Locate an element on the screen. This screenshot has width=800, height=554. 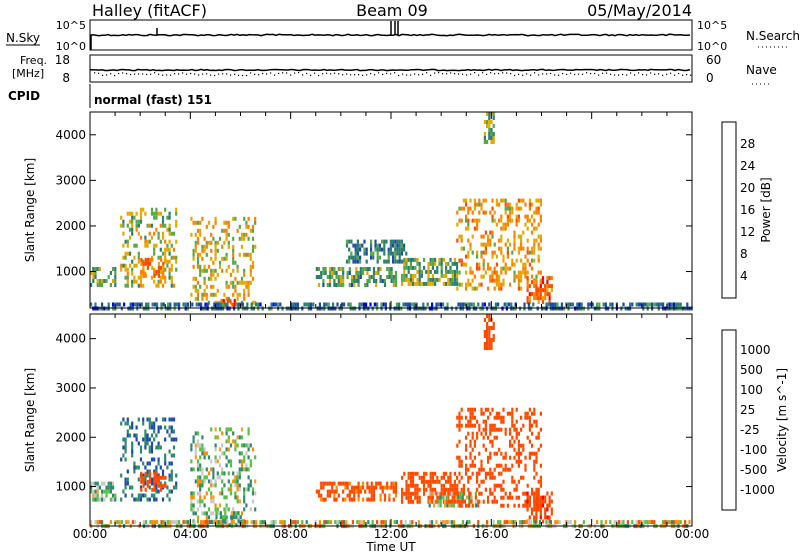
colorbar-tick-label: -100 is located at coordinates (753, 450).